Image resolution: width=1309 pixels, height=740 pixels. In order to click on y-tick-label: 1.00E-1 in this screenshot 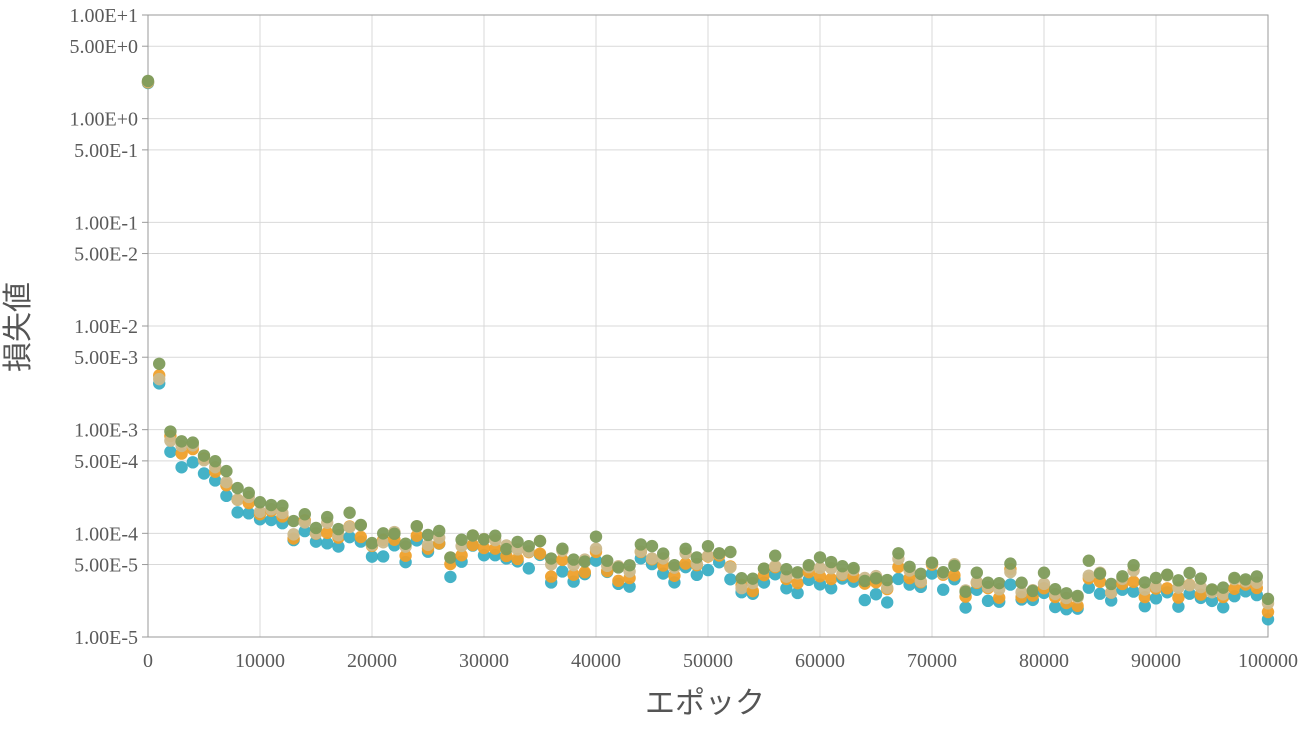, I will do `click(106, 223)`.